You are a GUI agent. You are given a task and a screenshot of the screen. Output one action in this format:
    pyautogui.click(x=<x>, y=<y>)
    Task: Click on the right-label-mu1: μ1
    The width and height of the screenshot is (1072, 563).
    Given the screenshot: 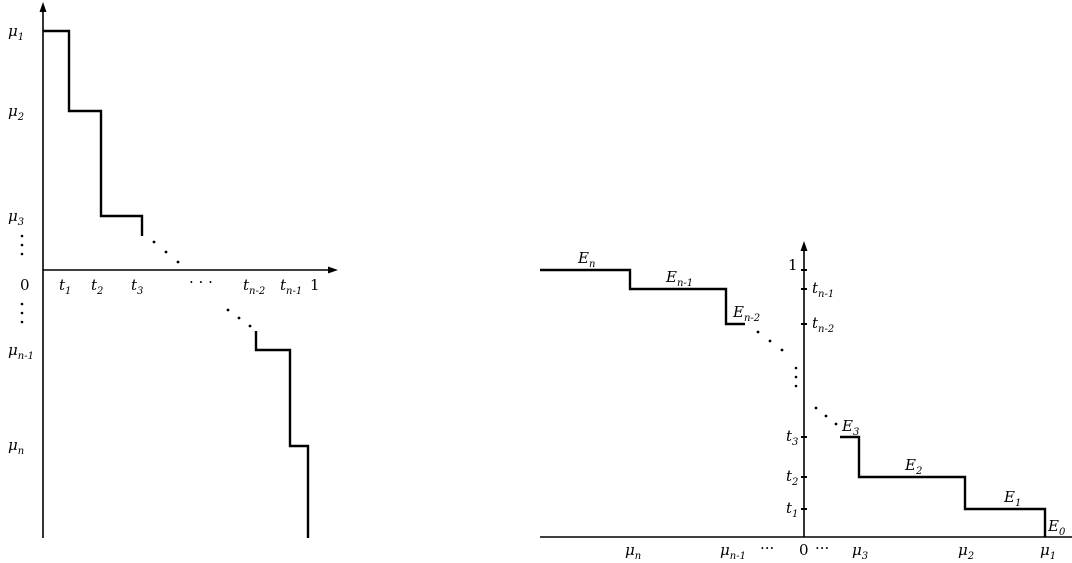 What is the action you would take?
    pyautogui.click(x=1048, y=551)
    